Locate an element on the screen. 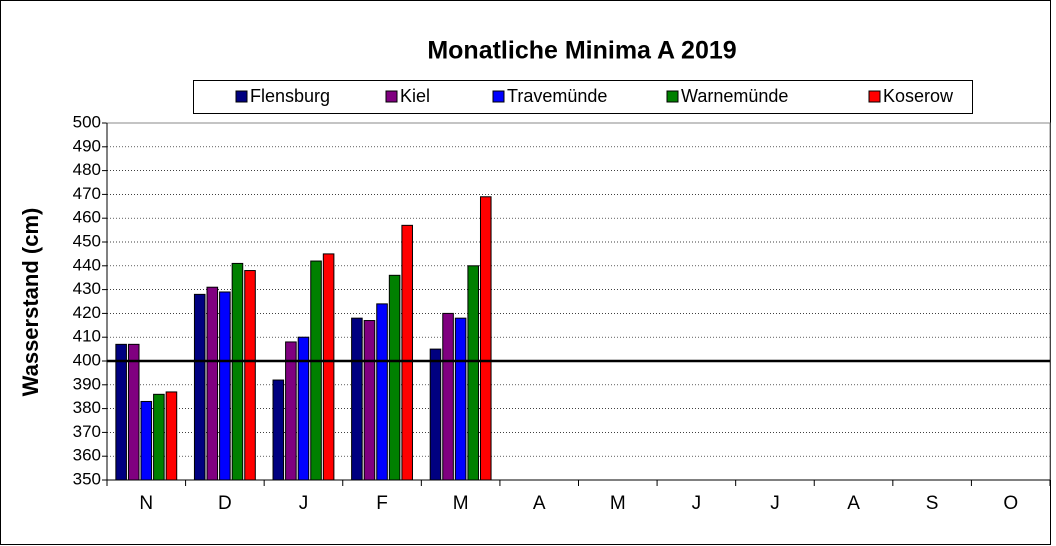 The height and width of the screenshot is (546, 1056). y-tick-label: 500 is located at coordinates (87, 121).